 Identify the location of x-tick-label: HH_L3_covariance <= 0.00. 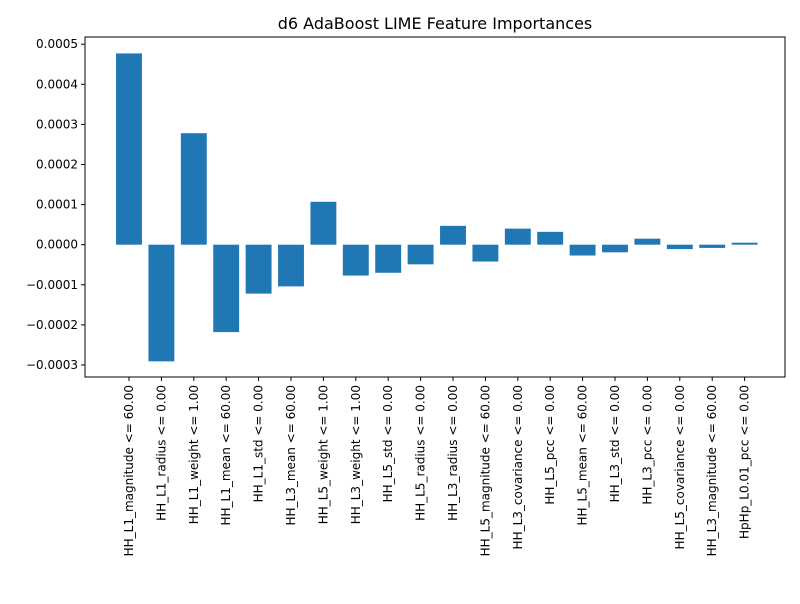
(518, 467).